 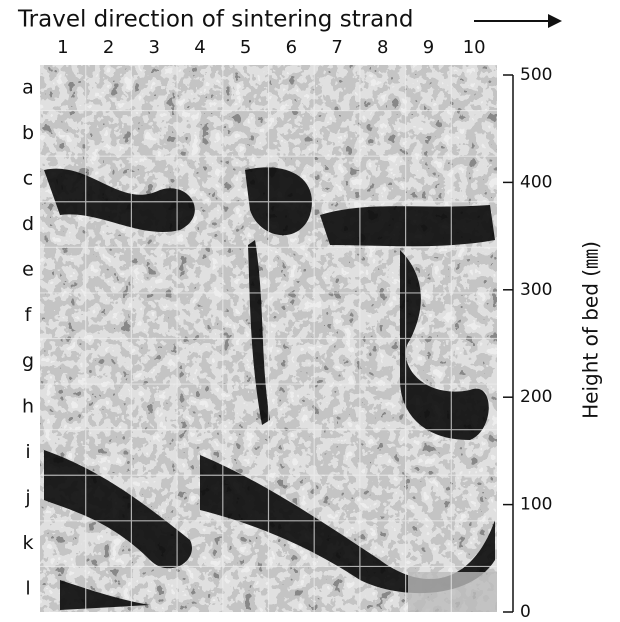 I want to click on row-label: k, so click(x=27, y=543).